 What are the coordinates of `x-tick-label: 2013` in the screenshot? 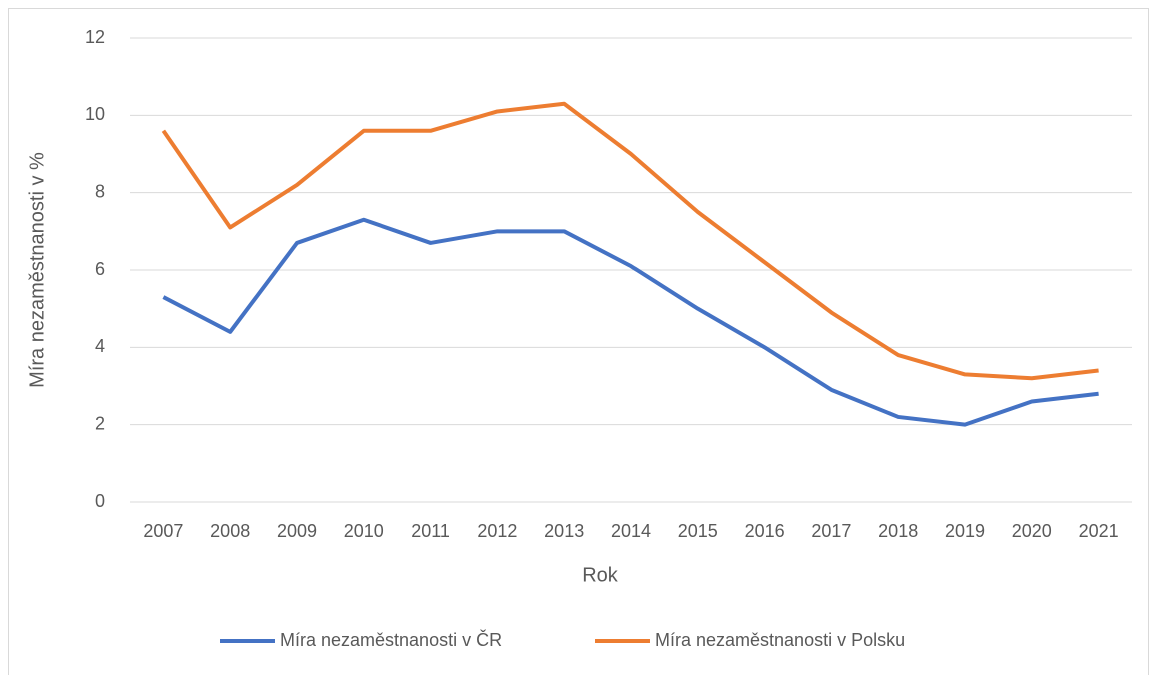 It's located at (564, 531).